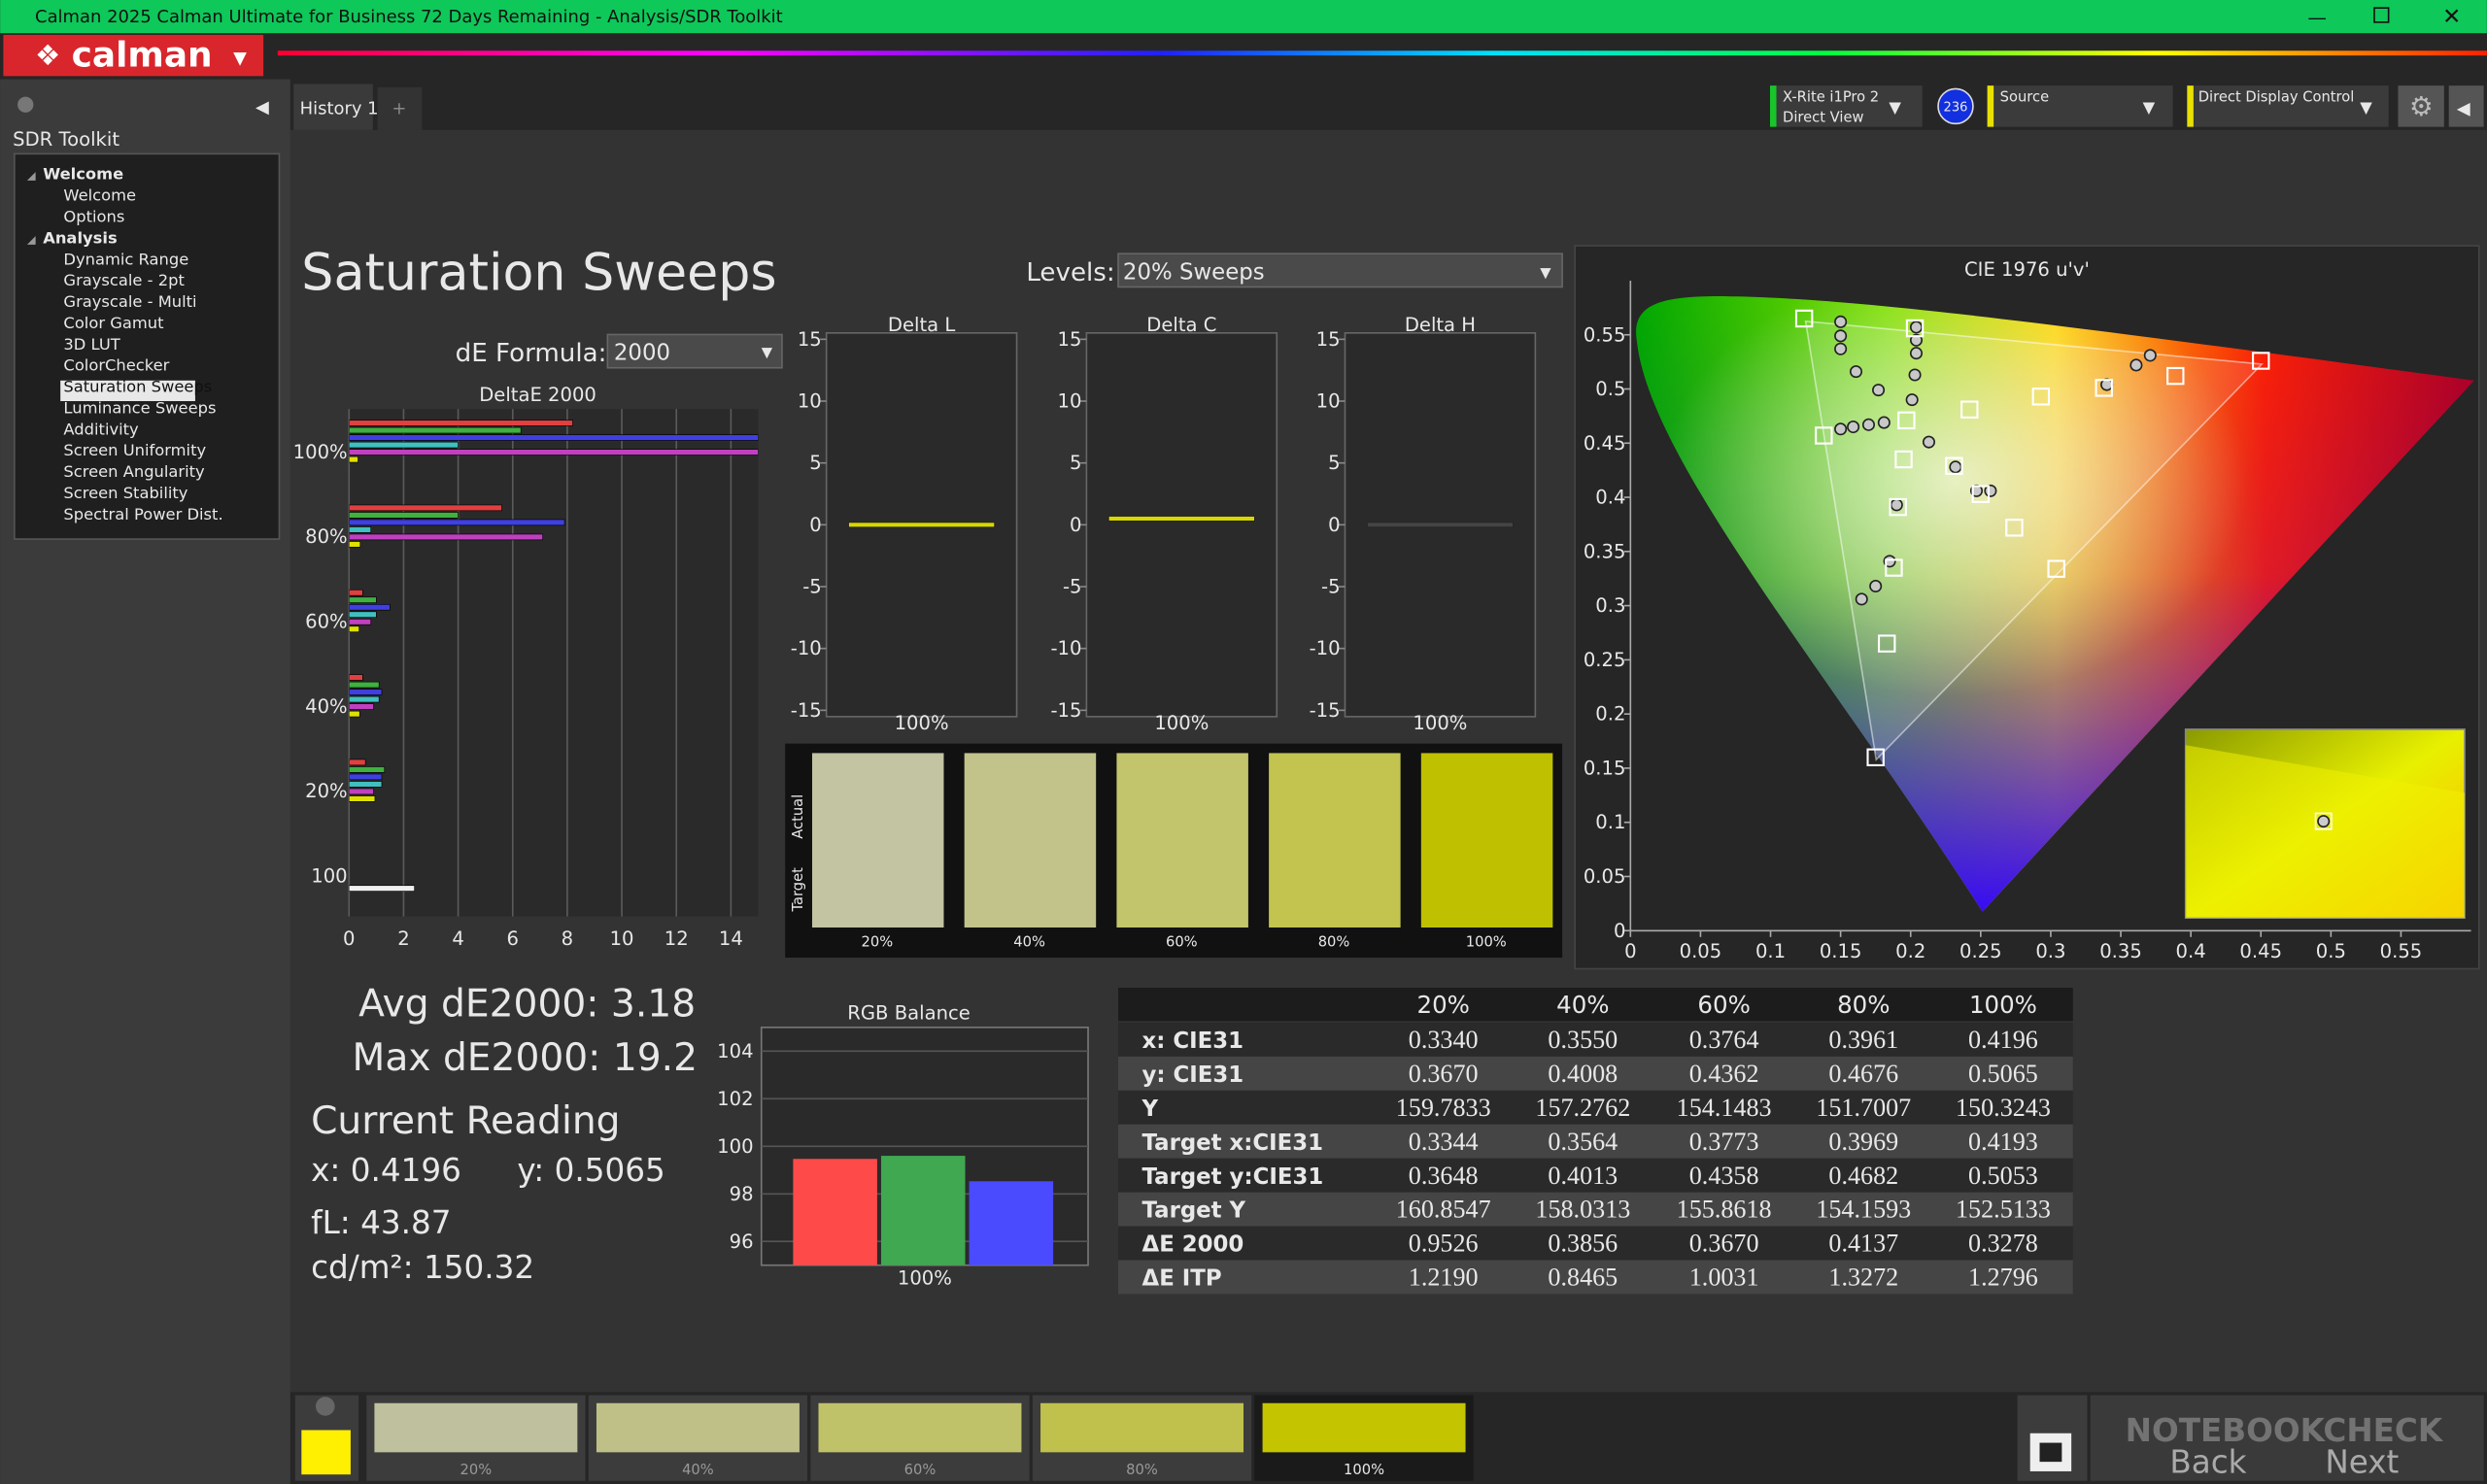  Describe the element at coordinates (1724, 1108) in the screenshot. I see `cell: 154.1483` at that location.